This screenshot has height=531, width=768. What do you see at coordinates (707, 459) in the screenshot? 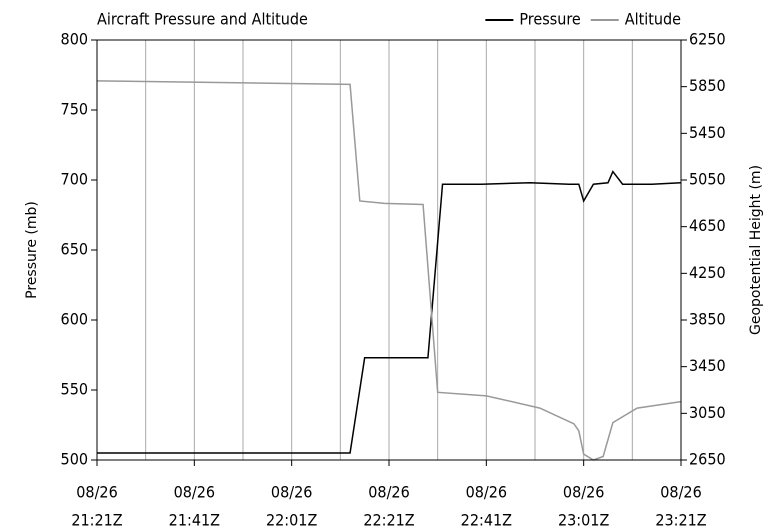
I see `y2-tick-label: 2650` at bounding box center [707, 459].